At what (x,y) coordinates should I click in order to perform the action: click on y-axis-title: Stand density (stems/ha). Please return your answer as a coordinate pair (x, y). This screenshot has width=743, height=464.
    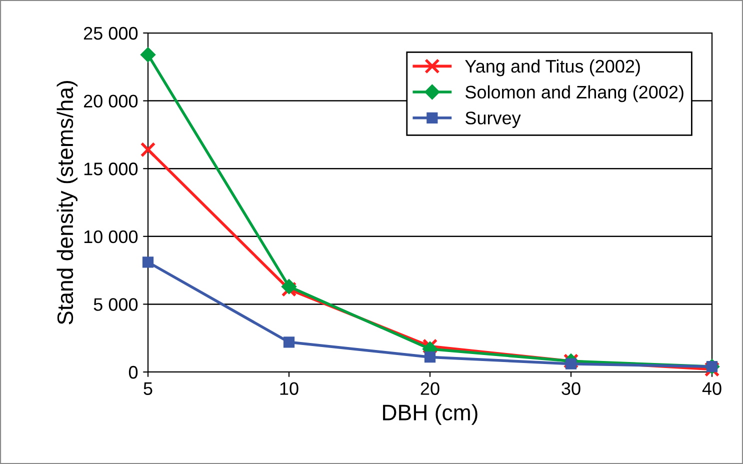
    Looking at the image, I should click on (67, 202).